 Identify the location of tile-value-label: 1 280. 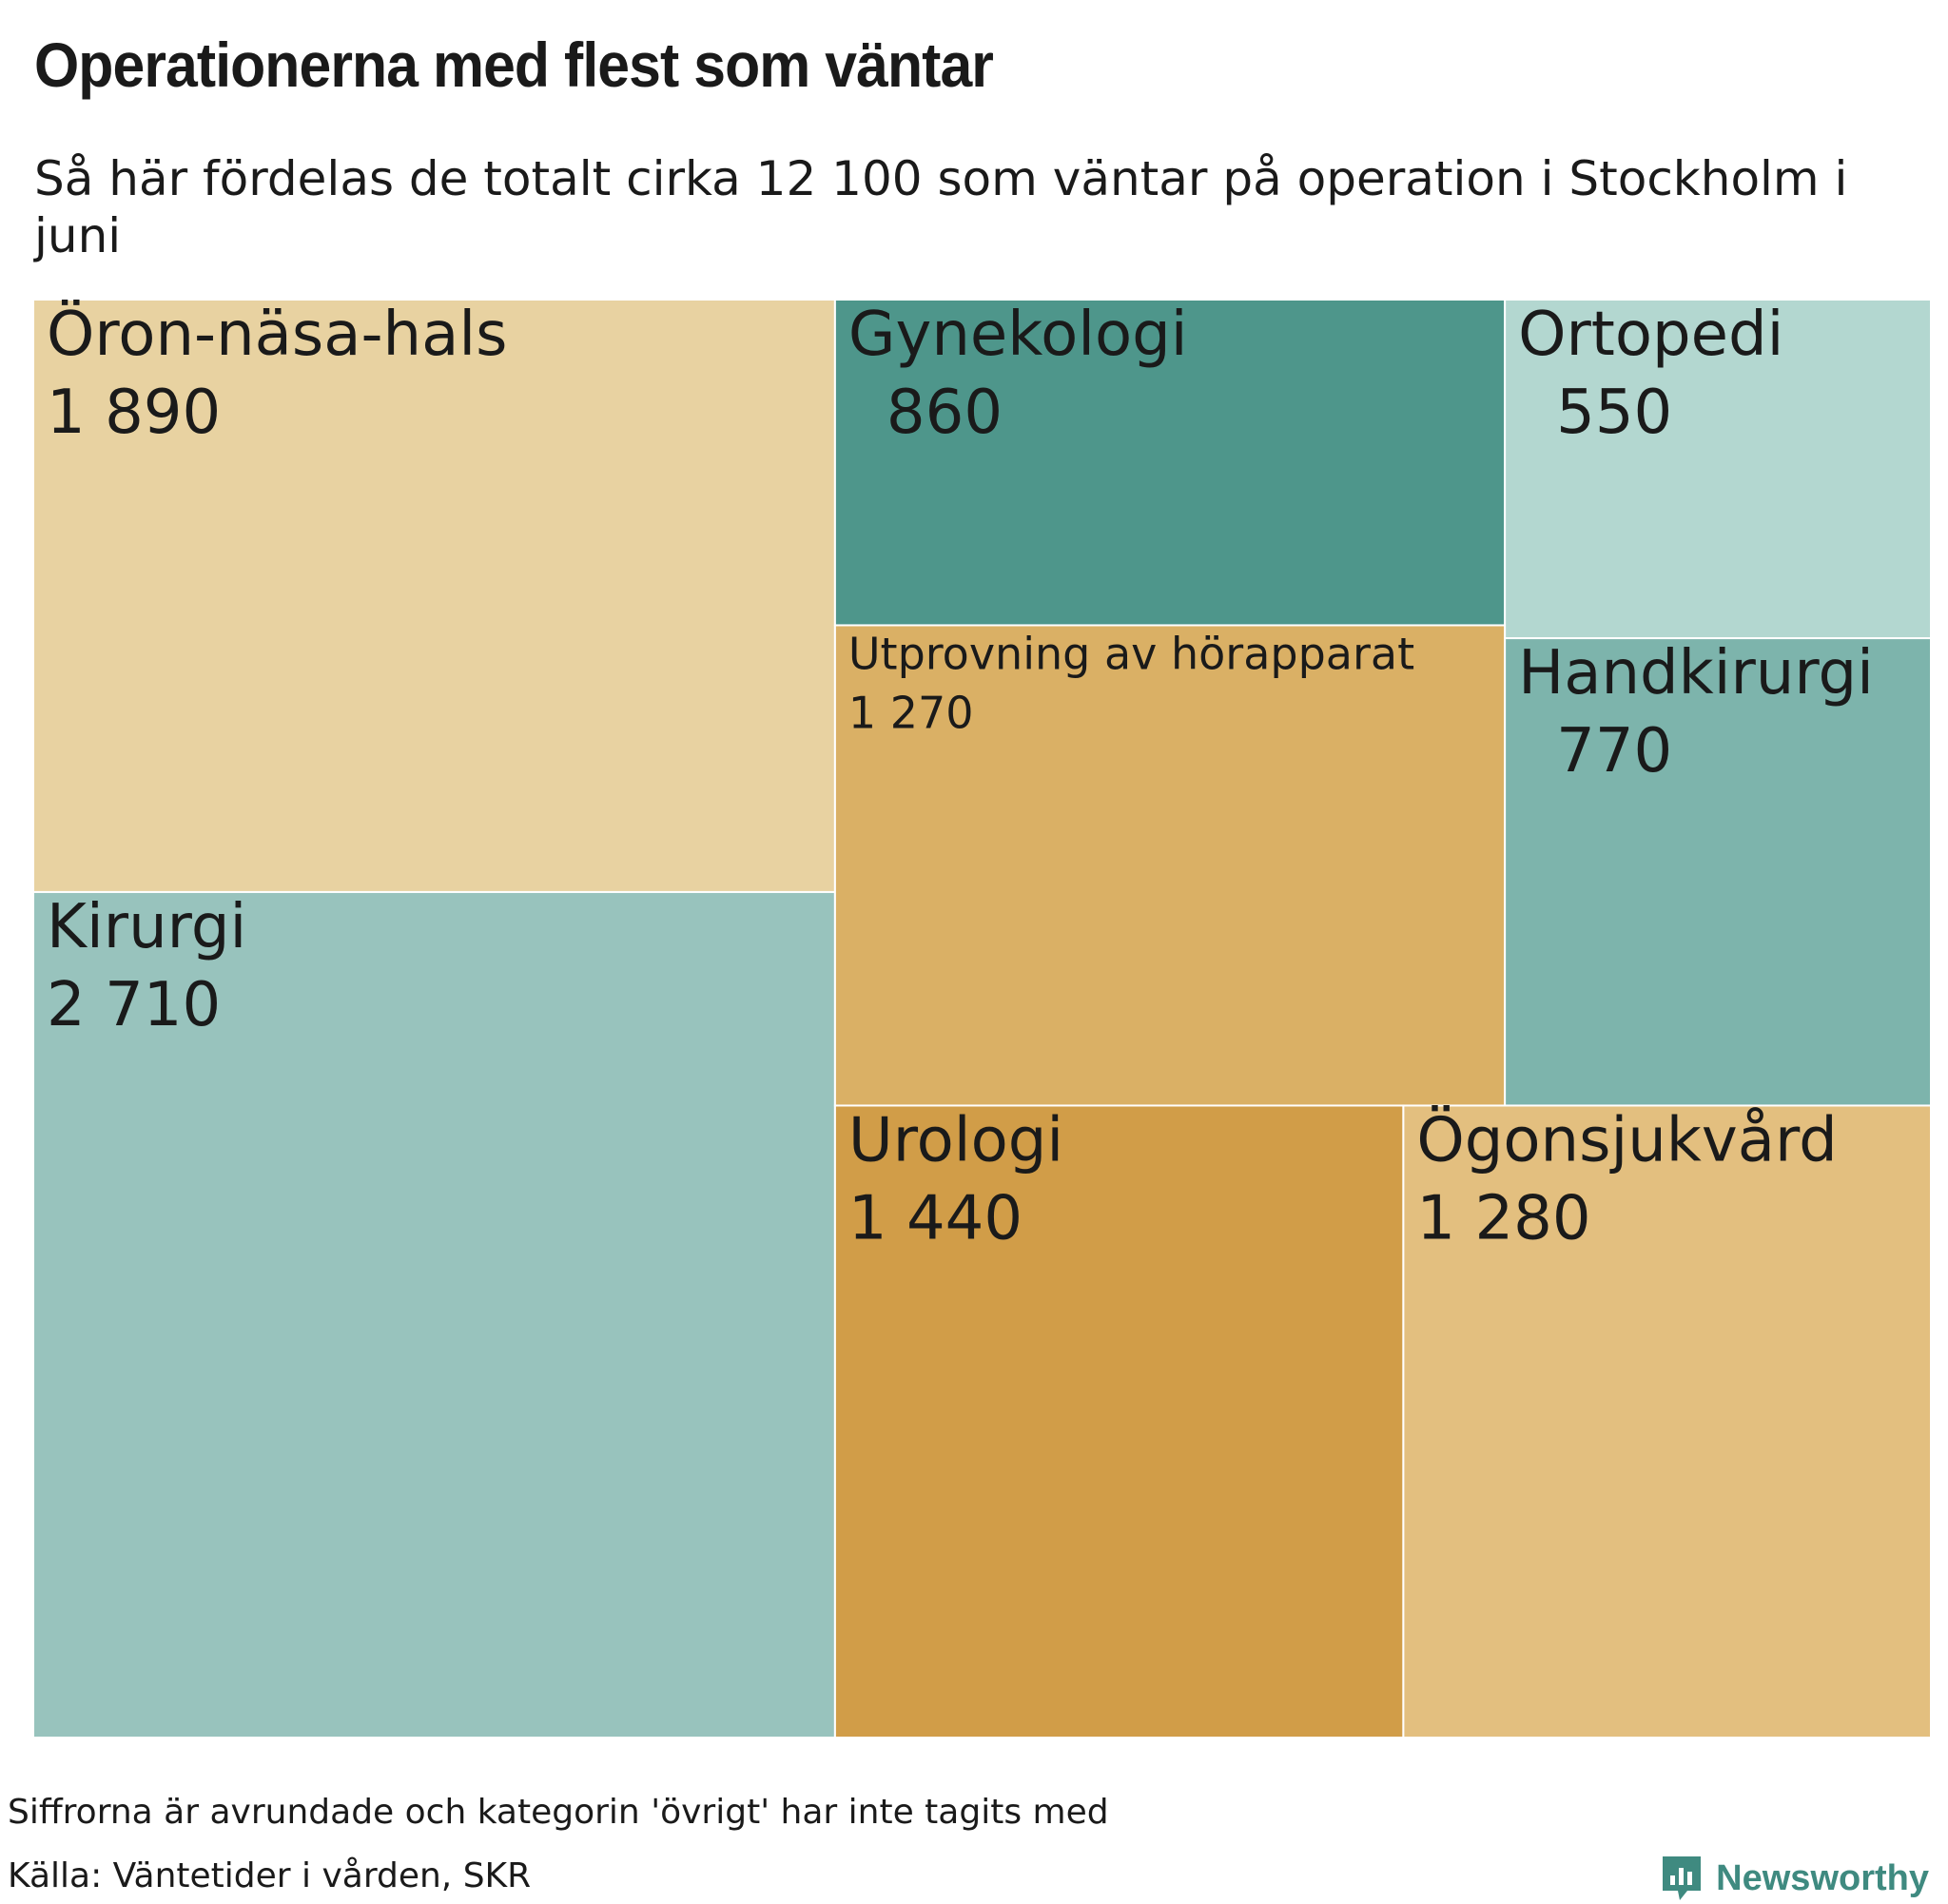
(1503, 1218).